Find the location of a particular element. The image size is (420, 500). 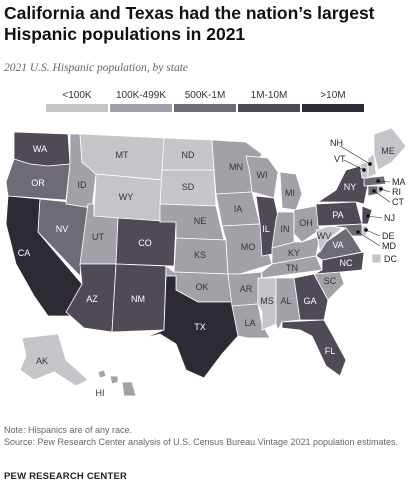

state-dc is located at coordinates (376, 258).